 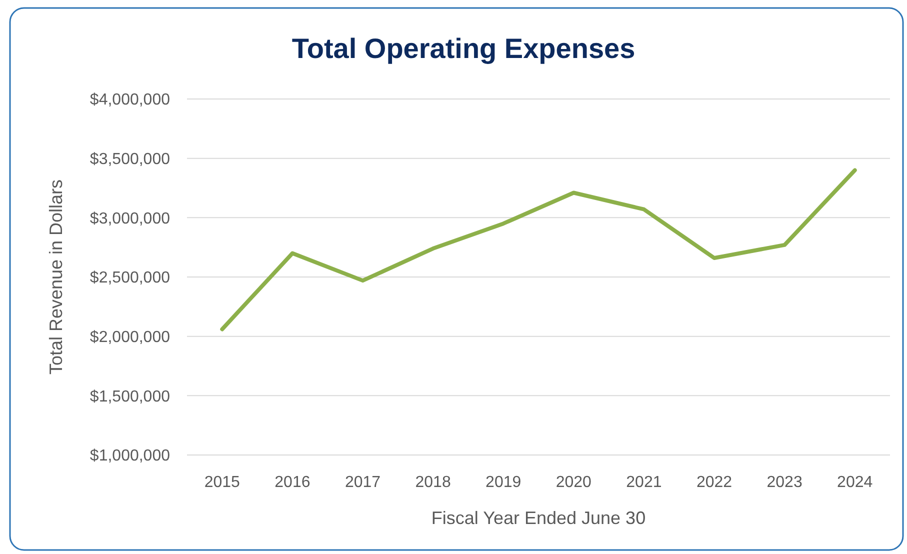 What do you see at coordinates (130, 337) in the screenshot?
I see `y-tick-label: $2,000,000` at bounding box center [130, 337].